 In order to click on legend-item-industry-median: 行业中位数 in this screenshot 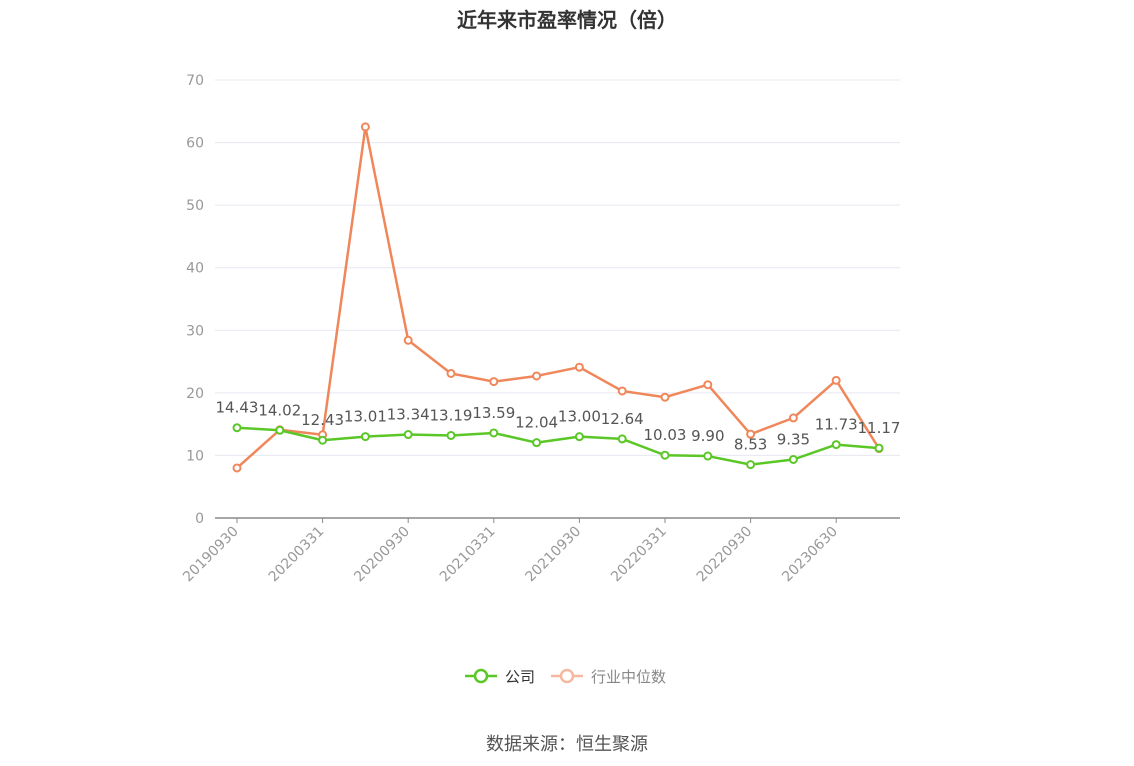, I will do `click(608, 677)`.